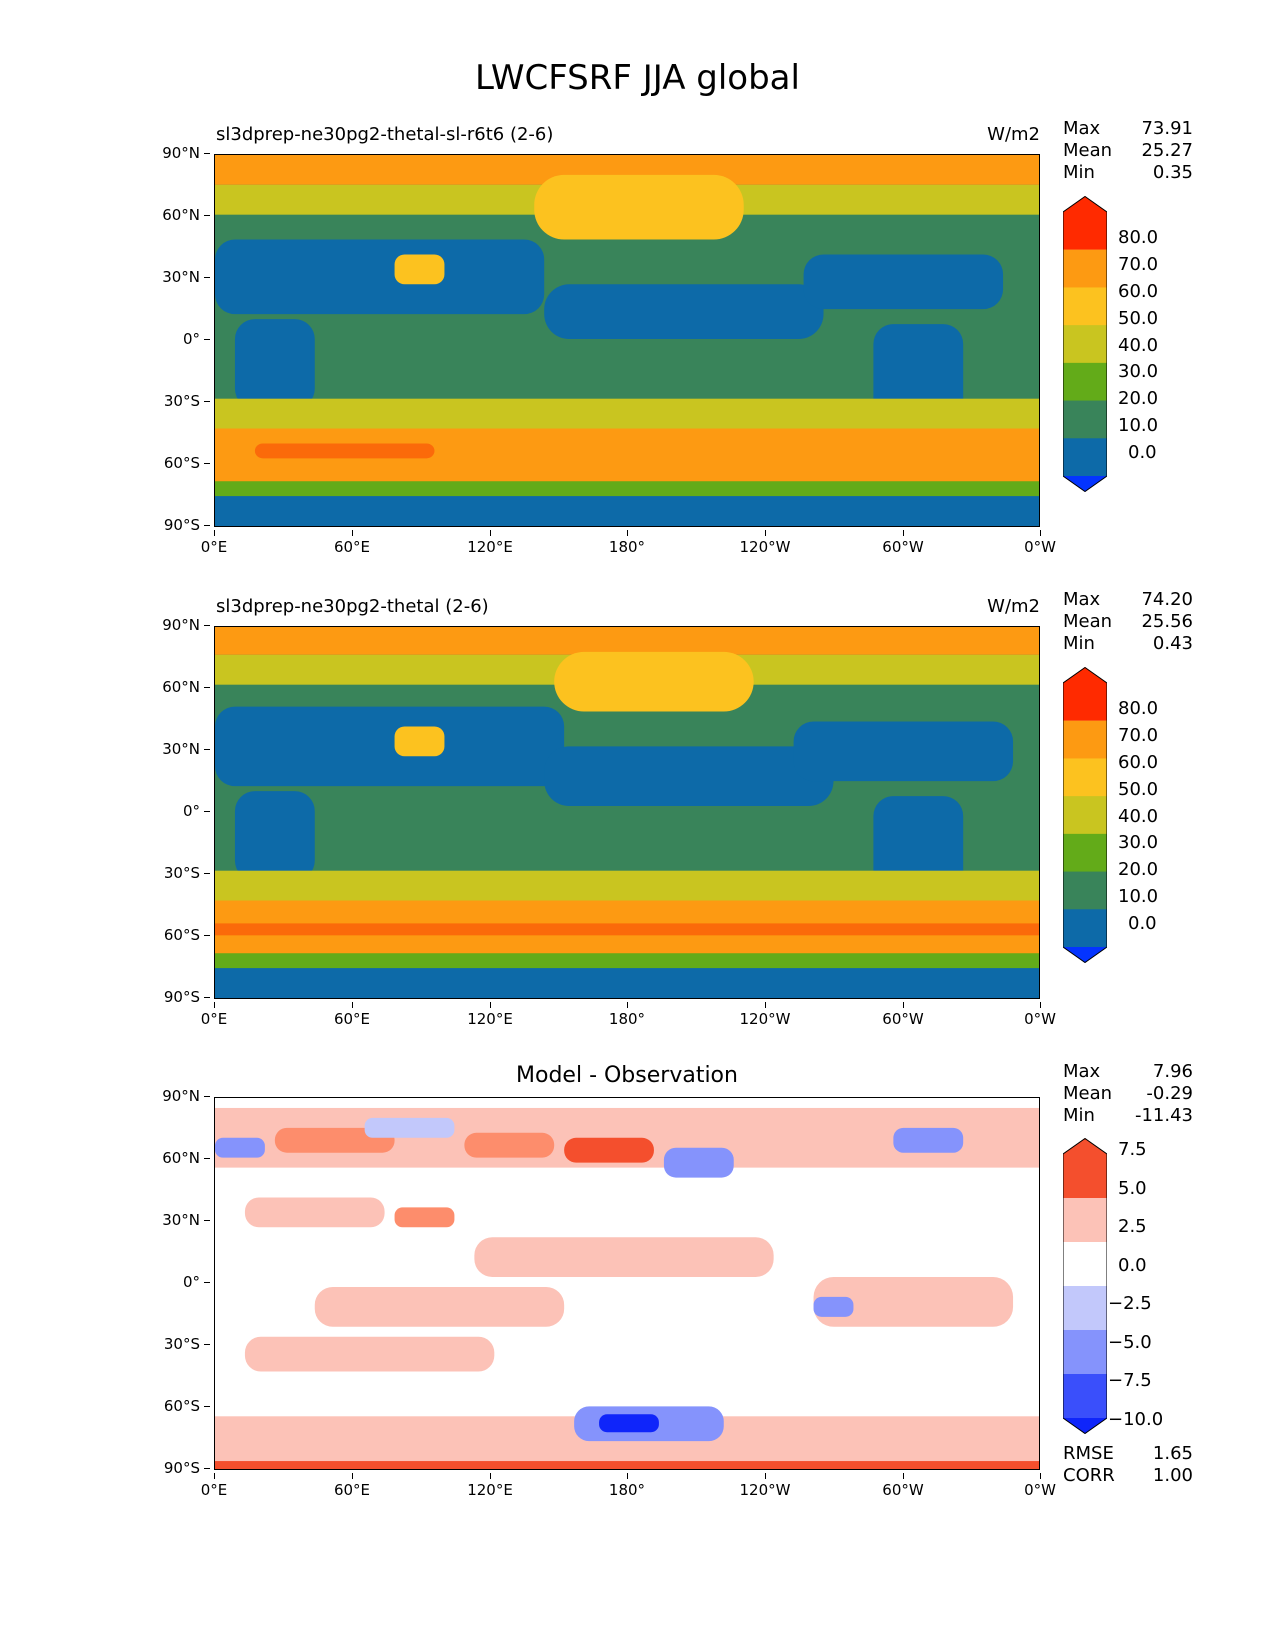  What do you see at coordinates (1138, 291) in the screenshot?
I see `colorbar-label: 60.0` at bounding box center [1138, 291].